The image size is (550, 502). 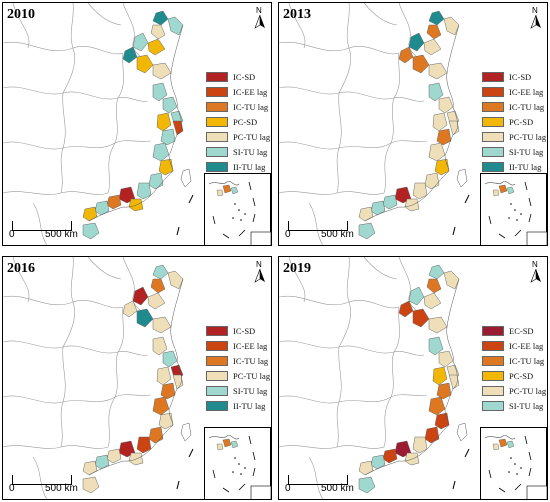 What do you see at coordinates (288, 488) in the screenshot?
I see `scale-zero-label: 0` at bounding box center [288, 488].